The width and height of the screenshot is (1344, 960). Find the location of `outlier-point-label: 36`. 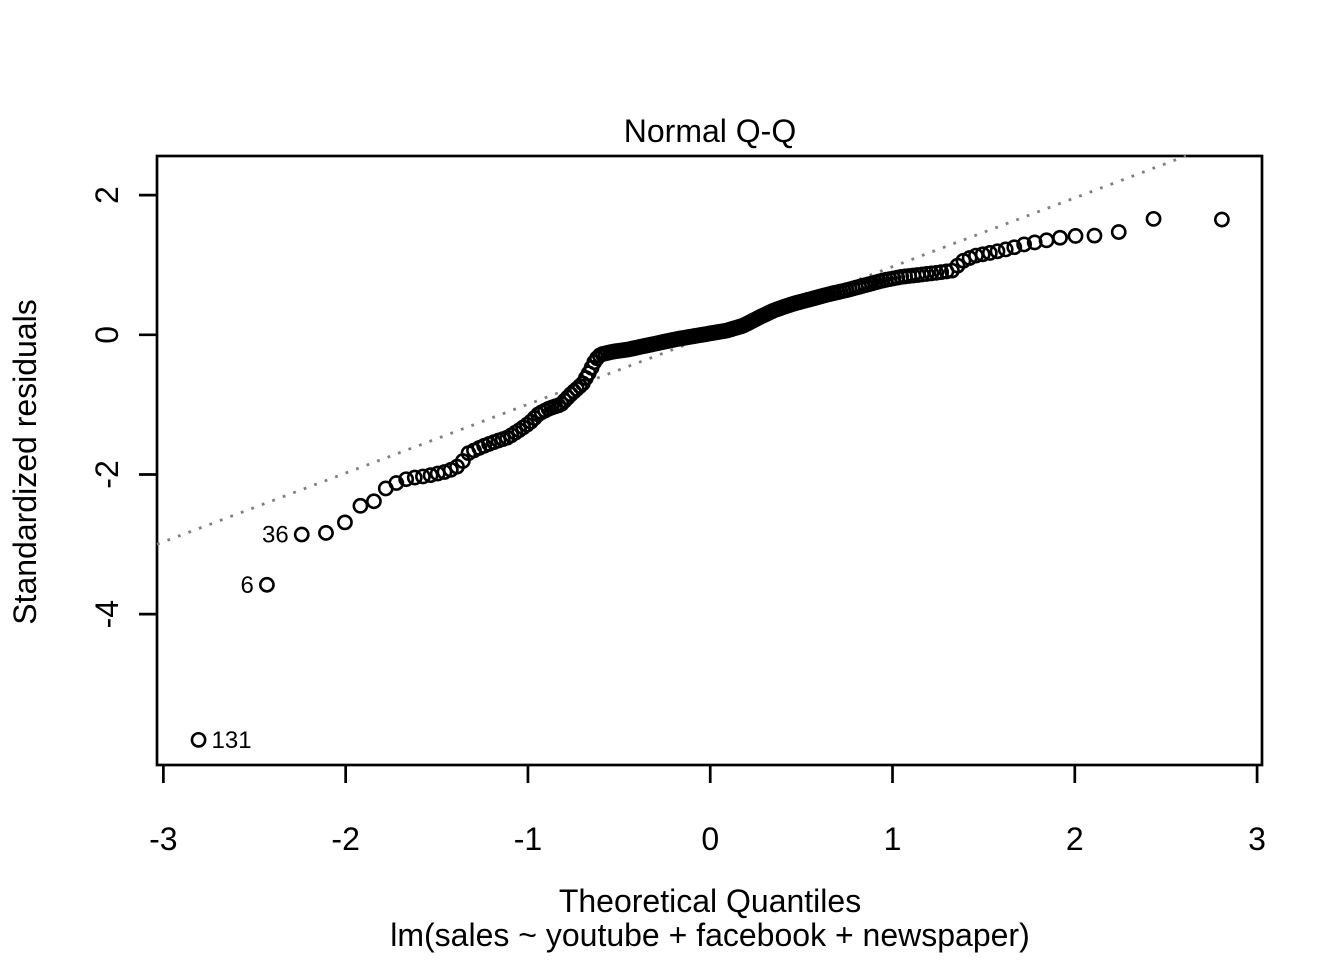

outlier-point-label: 36 is located at coordinates (275, 535).